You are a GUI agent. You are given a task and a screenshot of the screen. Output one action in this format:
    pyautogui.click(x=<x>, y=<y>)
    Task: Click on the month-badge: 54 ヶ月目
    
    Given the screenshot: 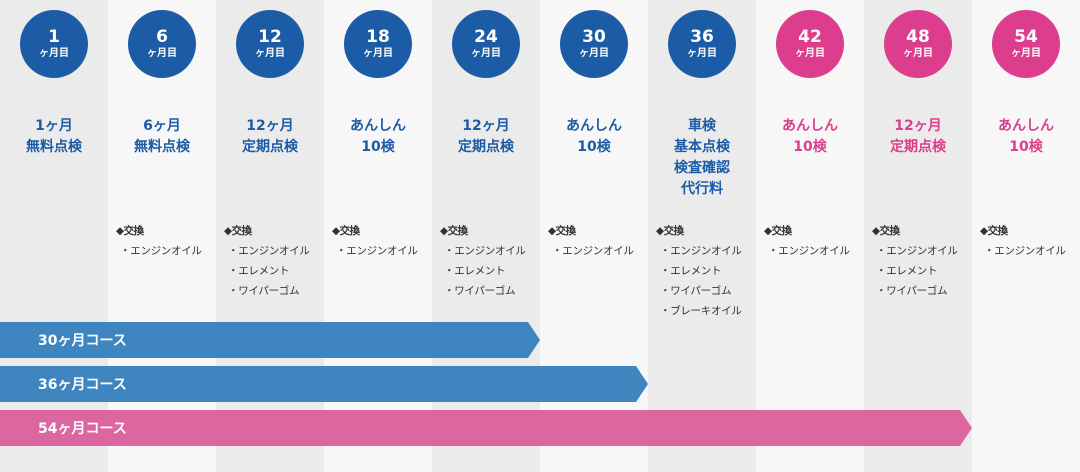 What is the action you would take?
    pyautogui.click(x=1026, y=44)
    